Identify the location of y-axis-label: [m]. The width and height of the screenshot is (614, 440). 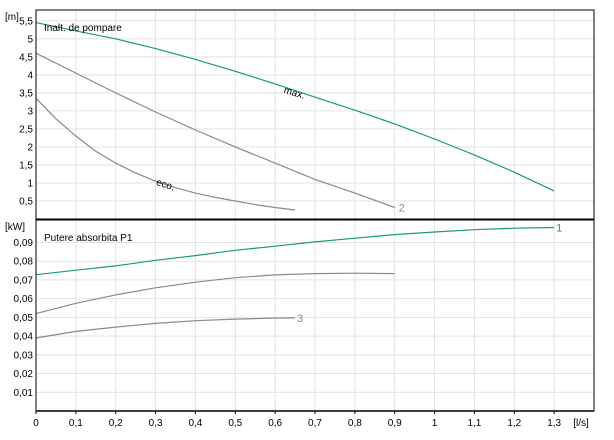
(12, 17).